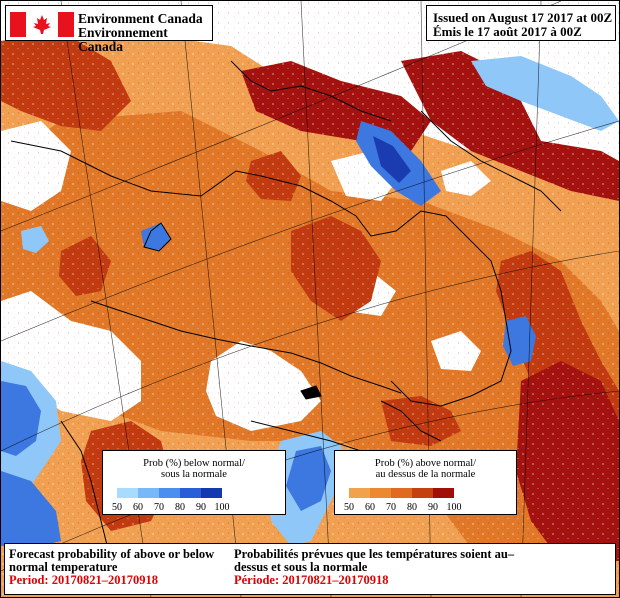 The image size is (620, 598). I want to click on legend-below-title: Prob (%) below normal/ sous la normale, so click(194, 469).